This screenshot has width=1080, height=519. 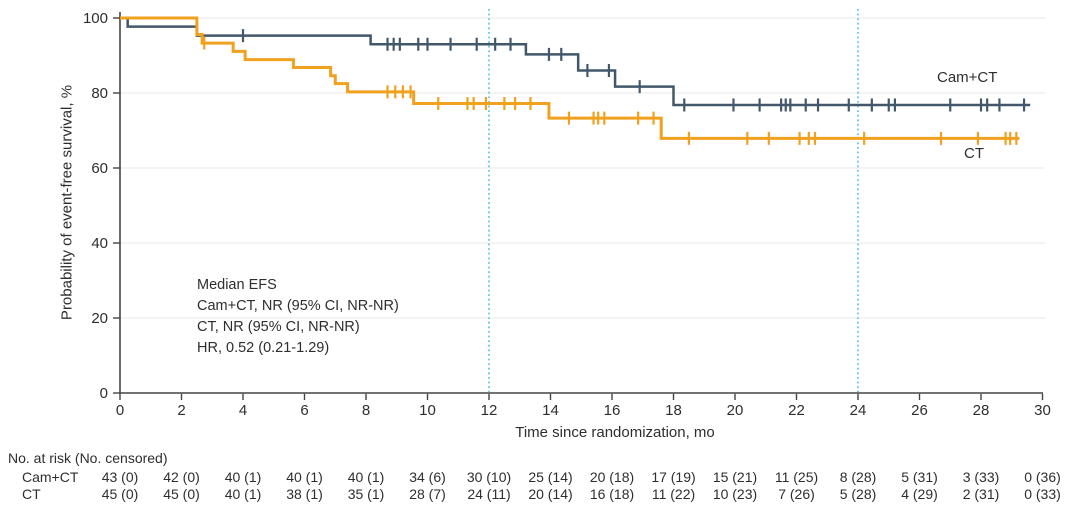 What do you see at coordinates (104, 393) in the screenshot?
I see `y-tick-label: 0` at bounding box center [104, 393].